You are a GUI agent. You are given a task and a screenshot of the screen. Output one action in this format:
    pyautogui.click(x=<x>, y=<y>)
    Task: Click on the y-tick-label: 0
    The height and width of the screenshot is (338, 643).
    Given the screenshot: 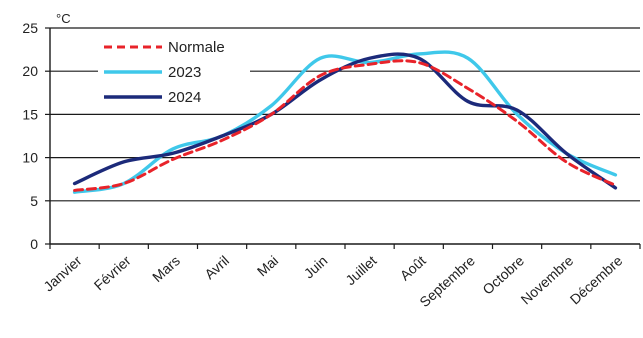 What is the action you would take?
    pyautogui.click(x=34, y=244)
    